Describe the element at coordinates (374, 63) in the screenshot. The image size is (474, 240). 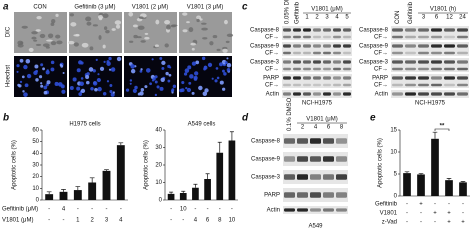
I see `row-label: Caspase-3` at that location.